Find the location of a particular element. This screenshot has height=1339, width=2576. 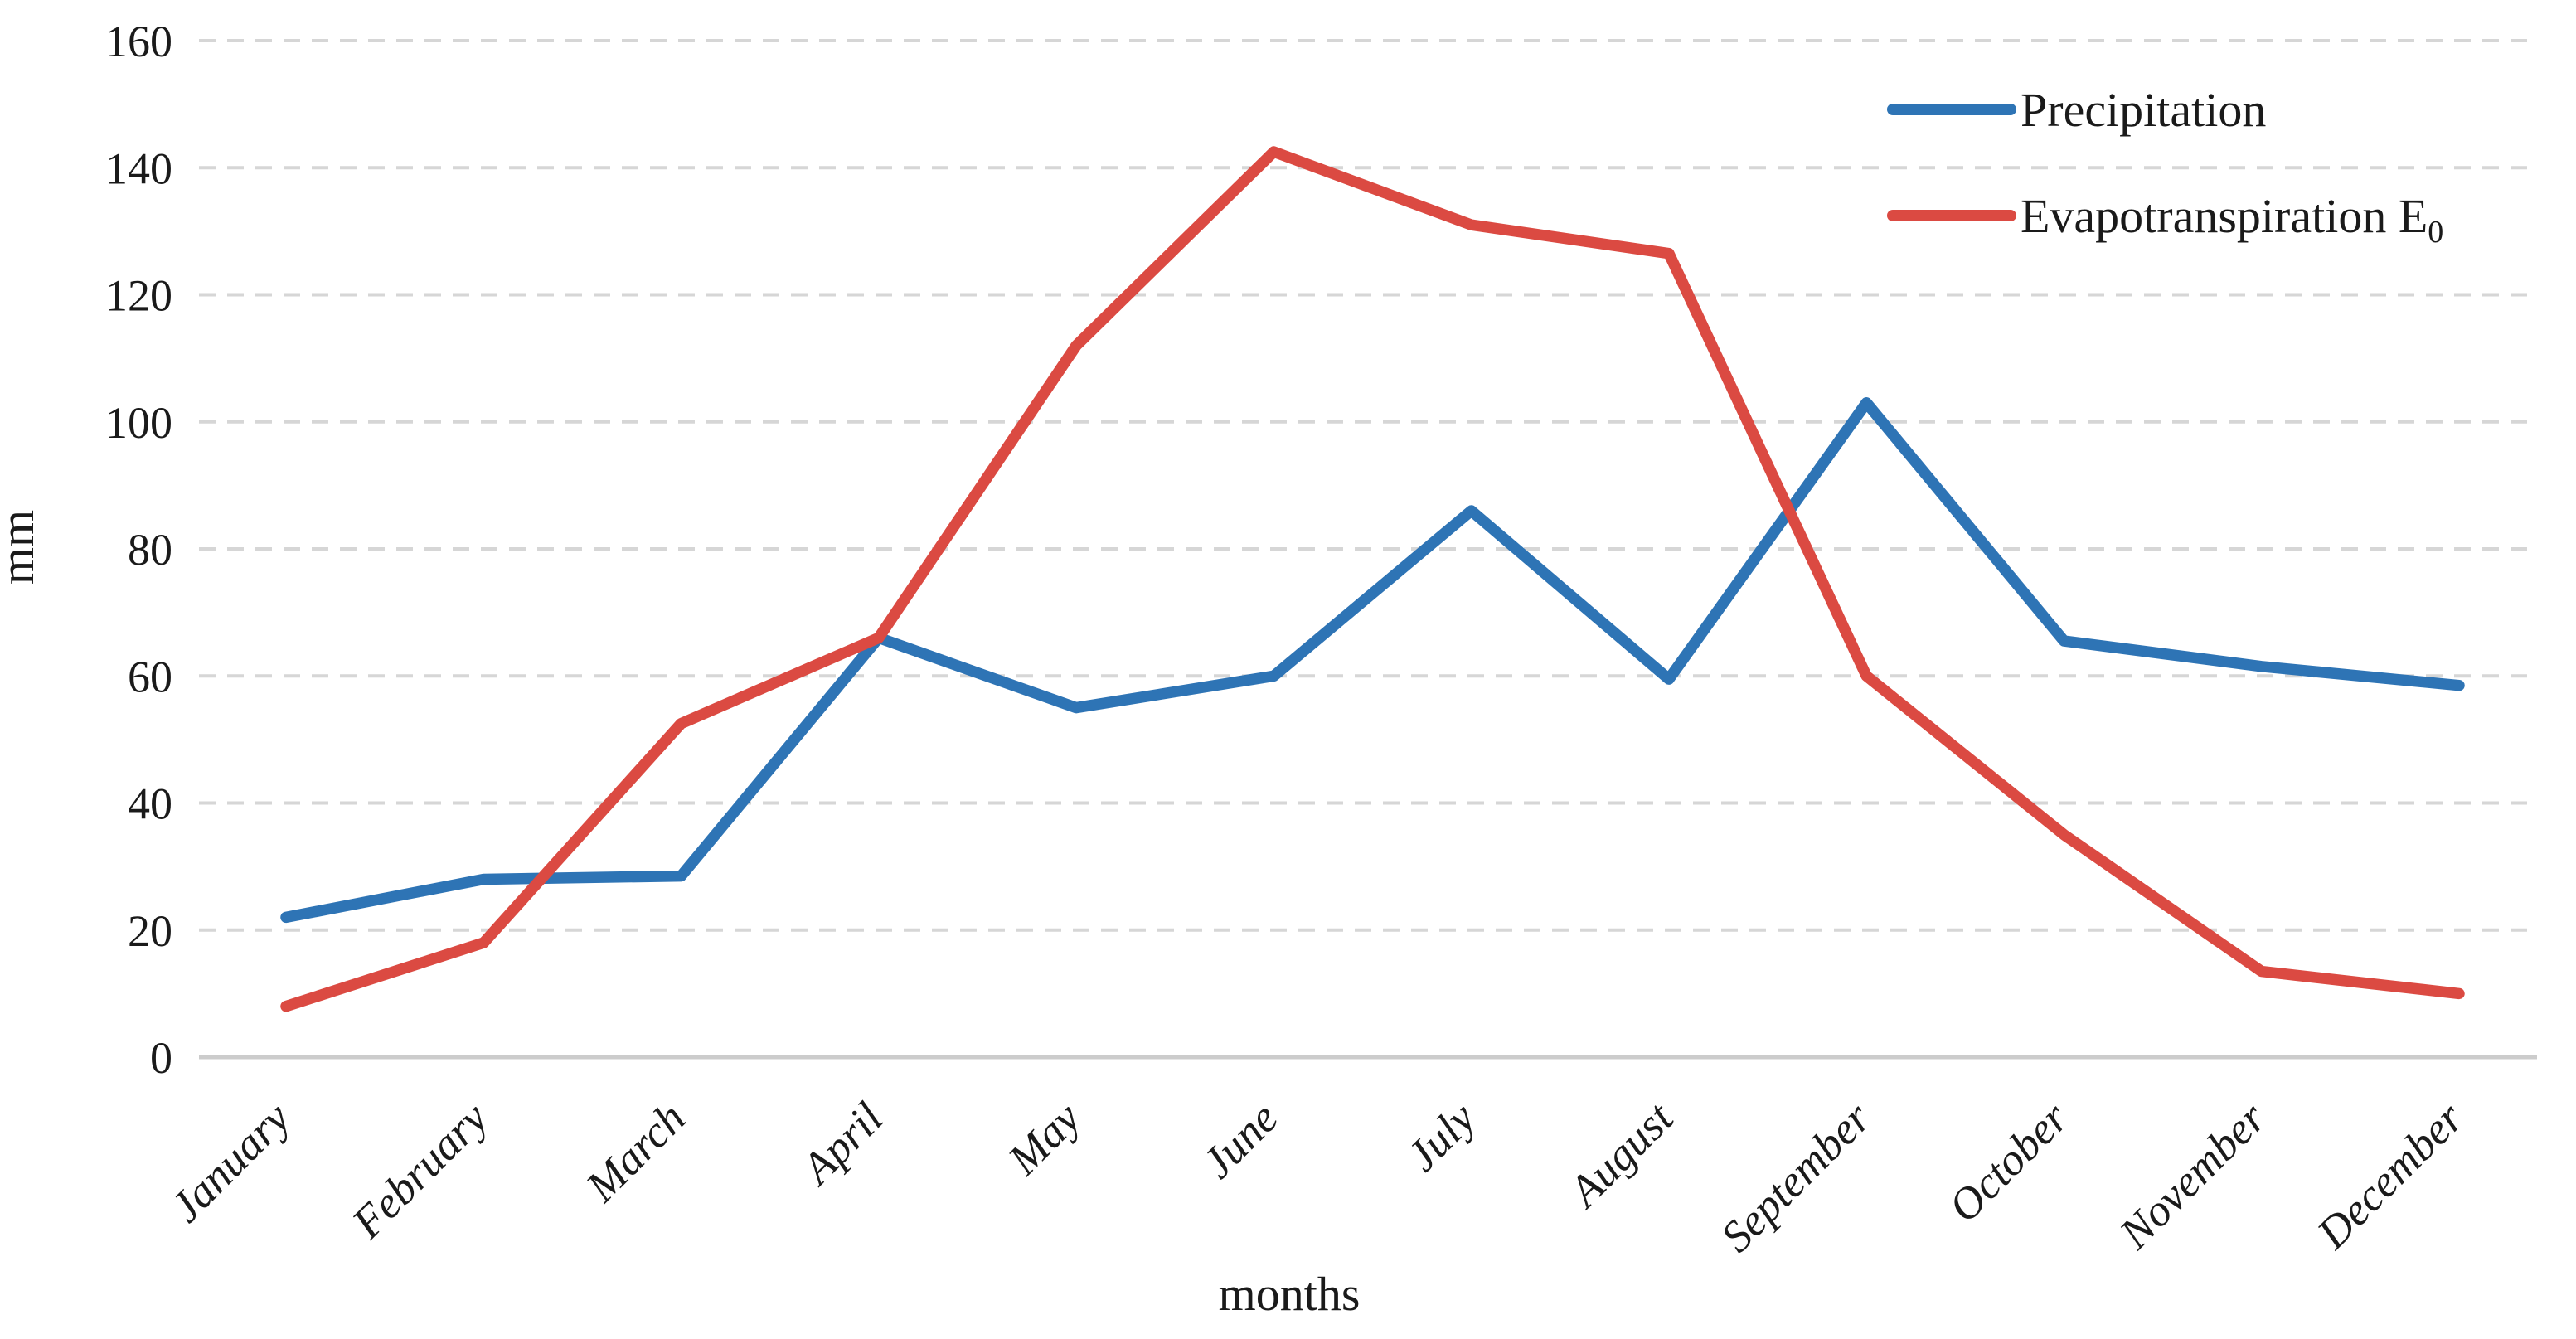

y-axis-tick-labels: 0 20 40 60 80 100 120 140 160 is located at coordinates (138, 550).